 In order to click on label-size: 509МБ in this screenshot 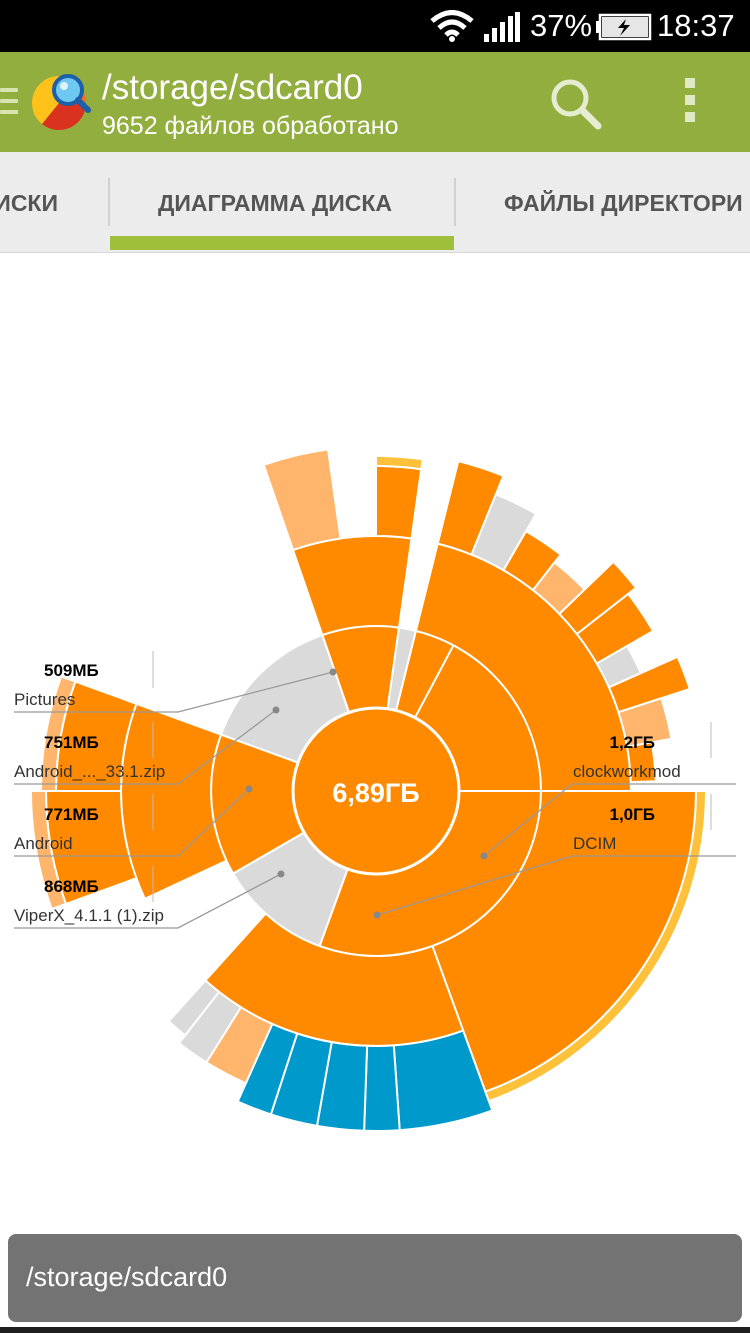, I will do `click(71, 670)`.